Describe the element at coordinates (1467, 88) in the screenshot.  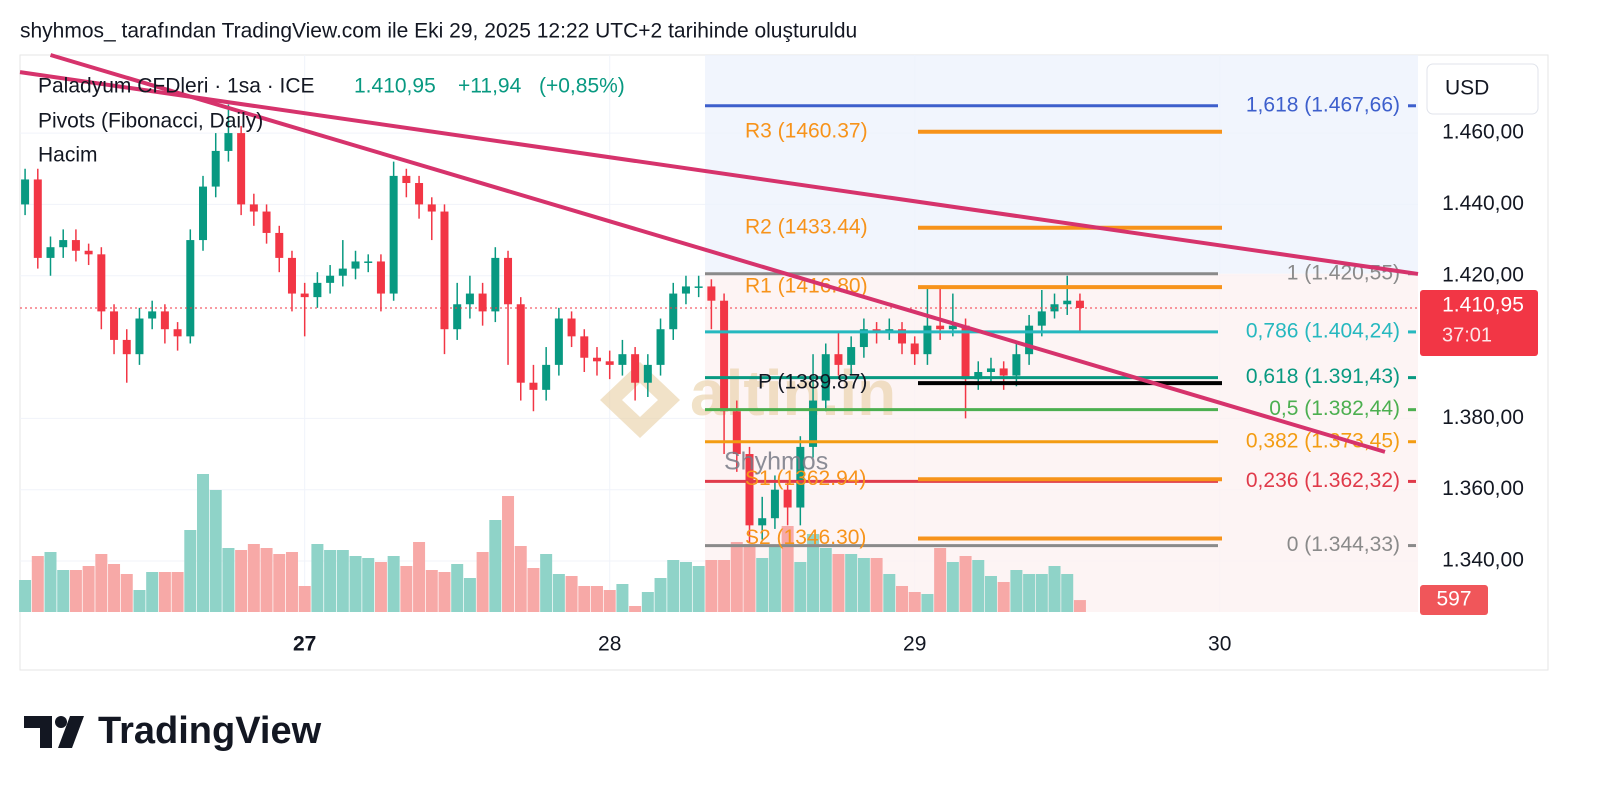
I see `currency: USD` at that location.